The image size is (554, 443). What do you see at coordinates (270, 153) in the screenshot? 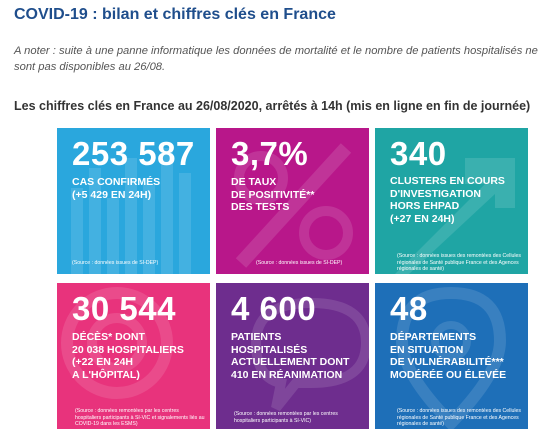
I see `tile-value: 3,7%` at bounding box center [270, 153].